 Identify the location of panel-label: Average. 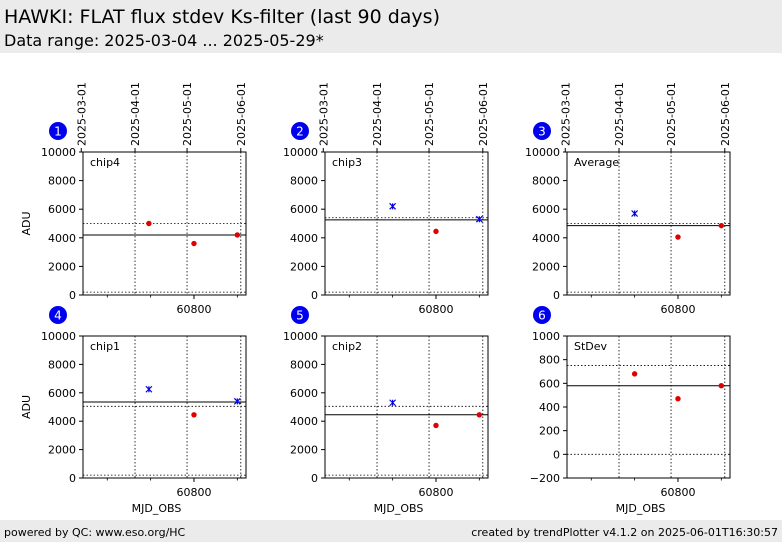
(596, 162).